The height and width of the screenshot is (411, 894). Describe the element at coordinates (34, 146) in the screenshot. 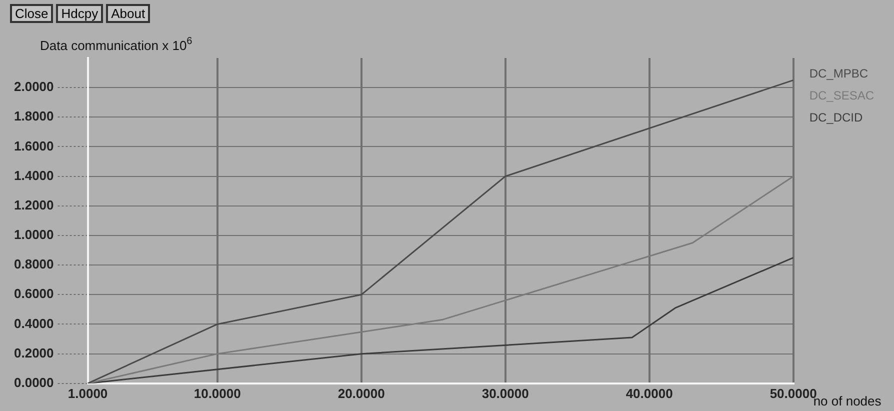

I see `y-tick-label: 1.6000` at that location.